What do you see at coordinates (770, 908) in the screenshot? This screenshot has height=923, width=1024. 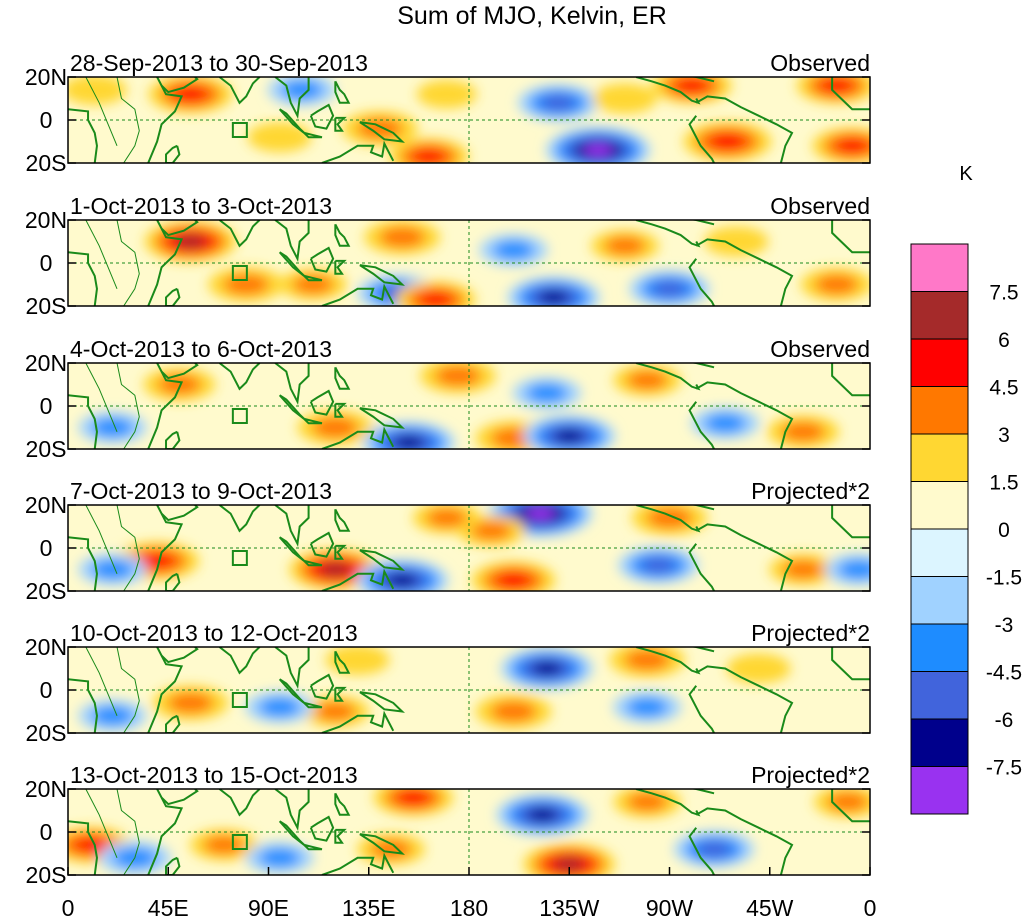 I see `x-tick-label: 45W` at bounding box center [770, 908].